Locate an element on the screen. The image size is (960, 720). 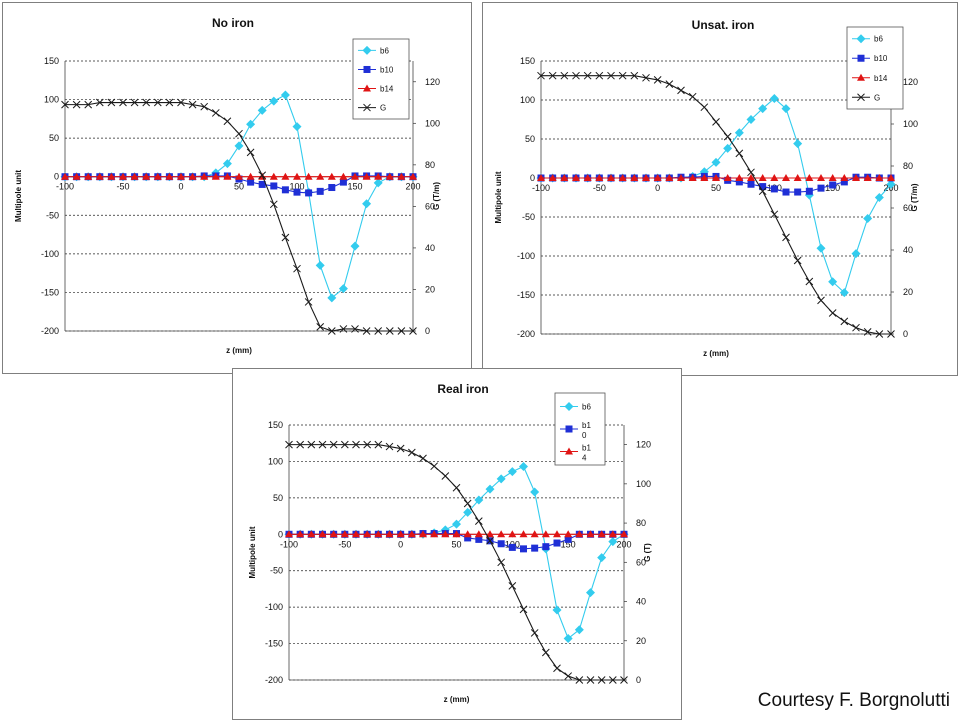
y2-axis-label: G (T) is located at coordinates (647, 552).